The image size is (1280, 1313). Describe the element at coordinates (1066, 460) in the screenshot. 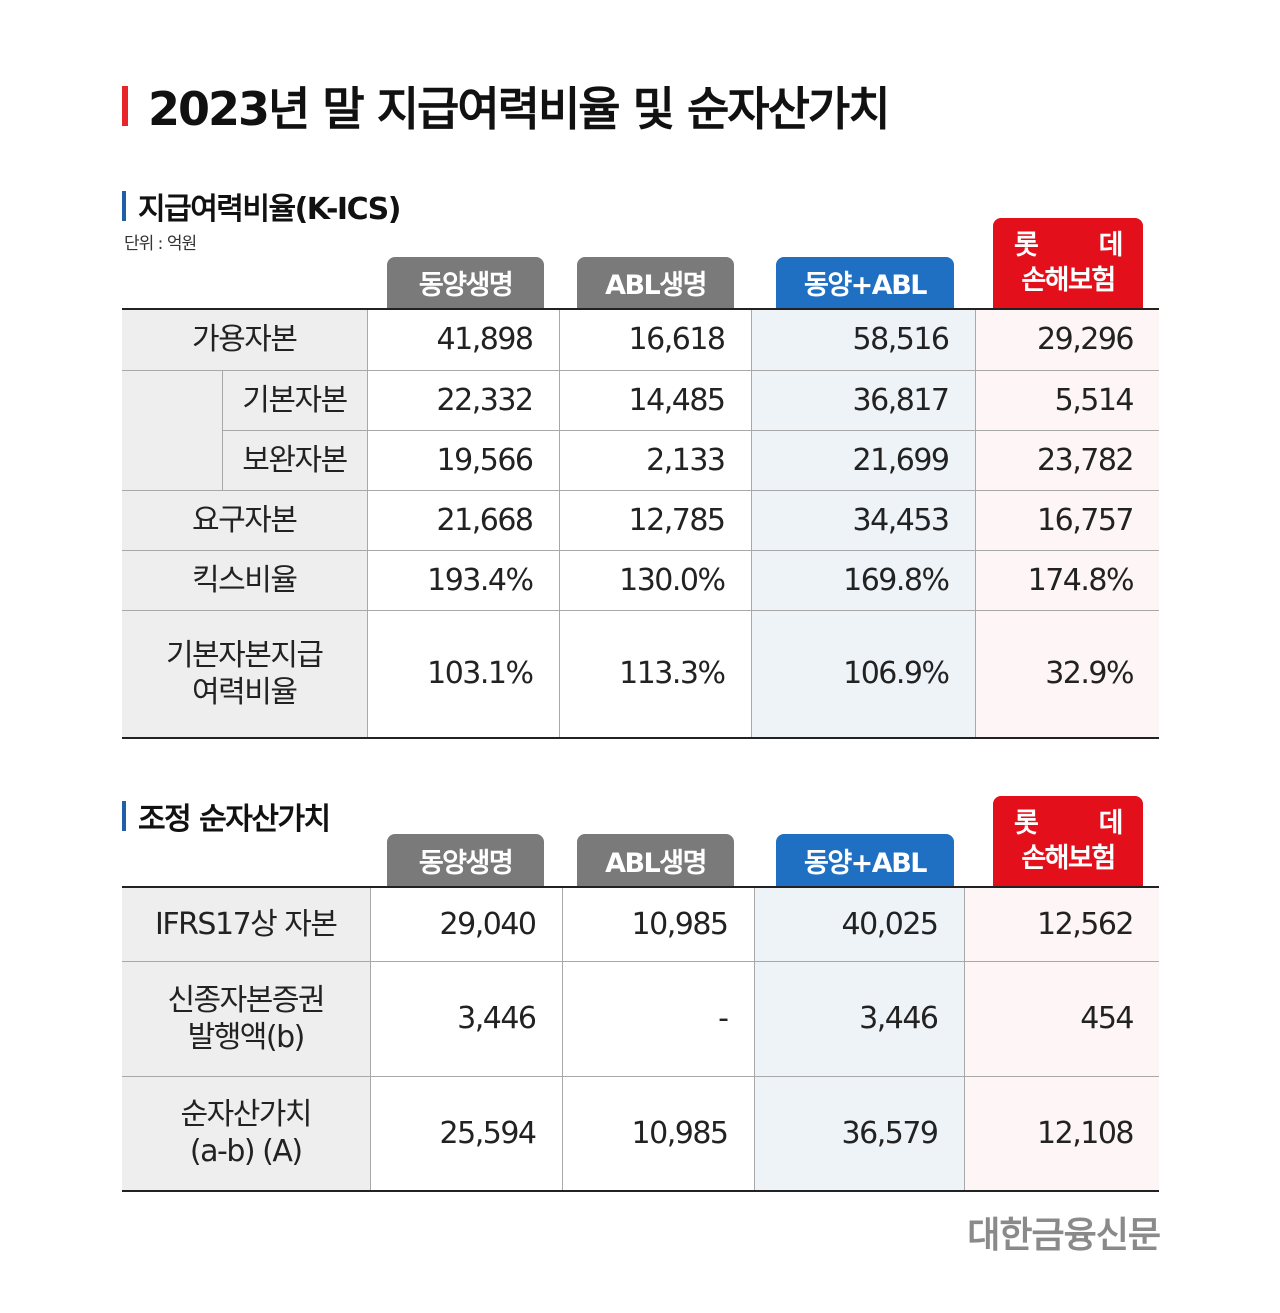

I see `cell-value: 23,782` at that location.